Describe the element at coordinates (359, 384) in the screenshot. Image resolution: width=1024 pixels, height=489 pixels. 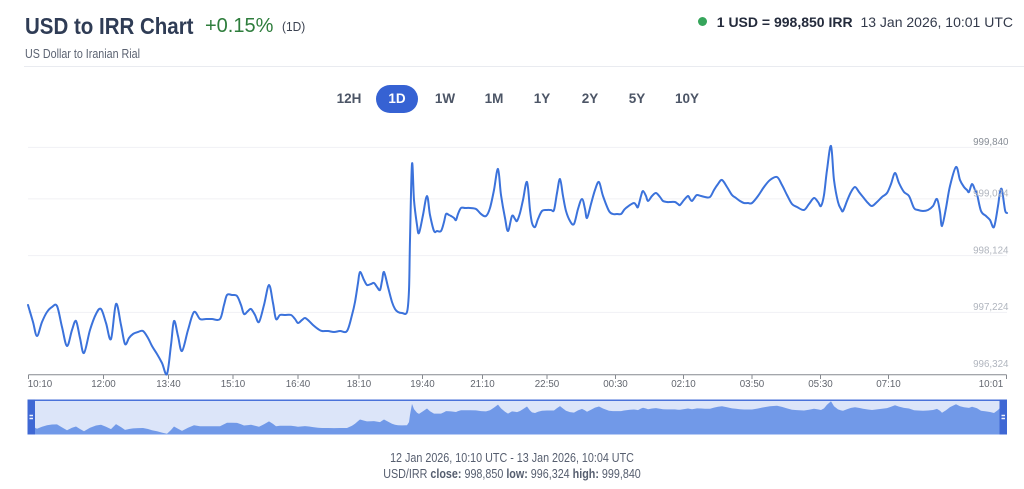
I see `svg-text: 18:10` at that location.